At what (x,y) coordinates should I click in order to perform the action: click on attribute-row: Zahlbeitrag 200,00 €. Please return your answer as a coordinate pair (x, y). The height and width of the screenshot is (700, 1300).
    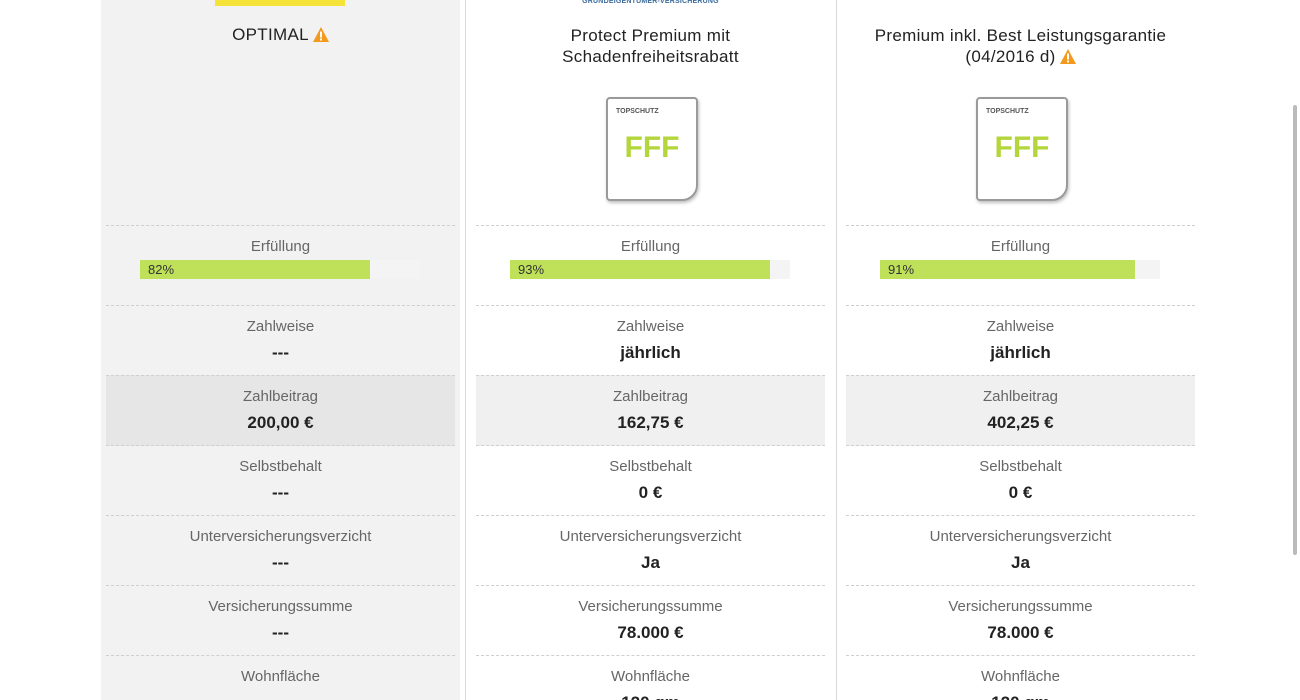
    Looking at the image, I should click on (280, 410).